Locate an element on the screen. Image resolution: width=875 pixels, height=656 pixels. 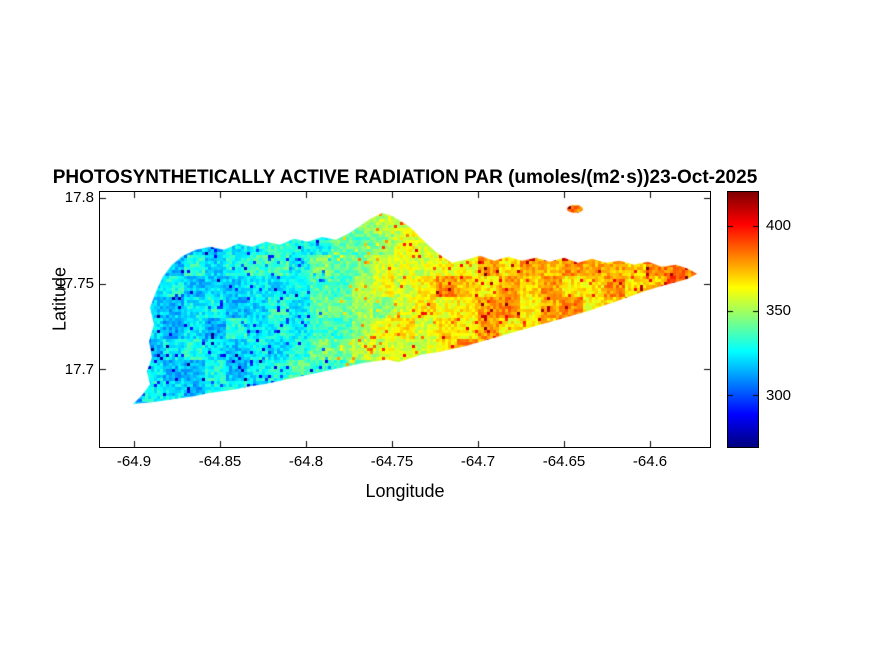
x-tick-label: -64.9 is located at coordinates (134, 461).